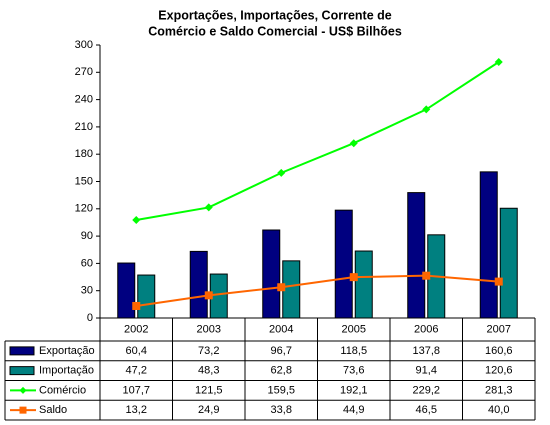 The height and width of the screenshot is (425, 550). Describe the element at coordinates (281, 329) in the screenshot. I see `x-tick-label: 2004` at that location.